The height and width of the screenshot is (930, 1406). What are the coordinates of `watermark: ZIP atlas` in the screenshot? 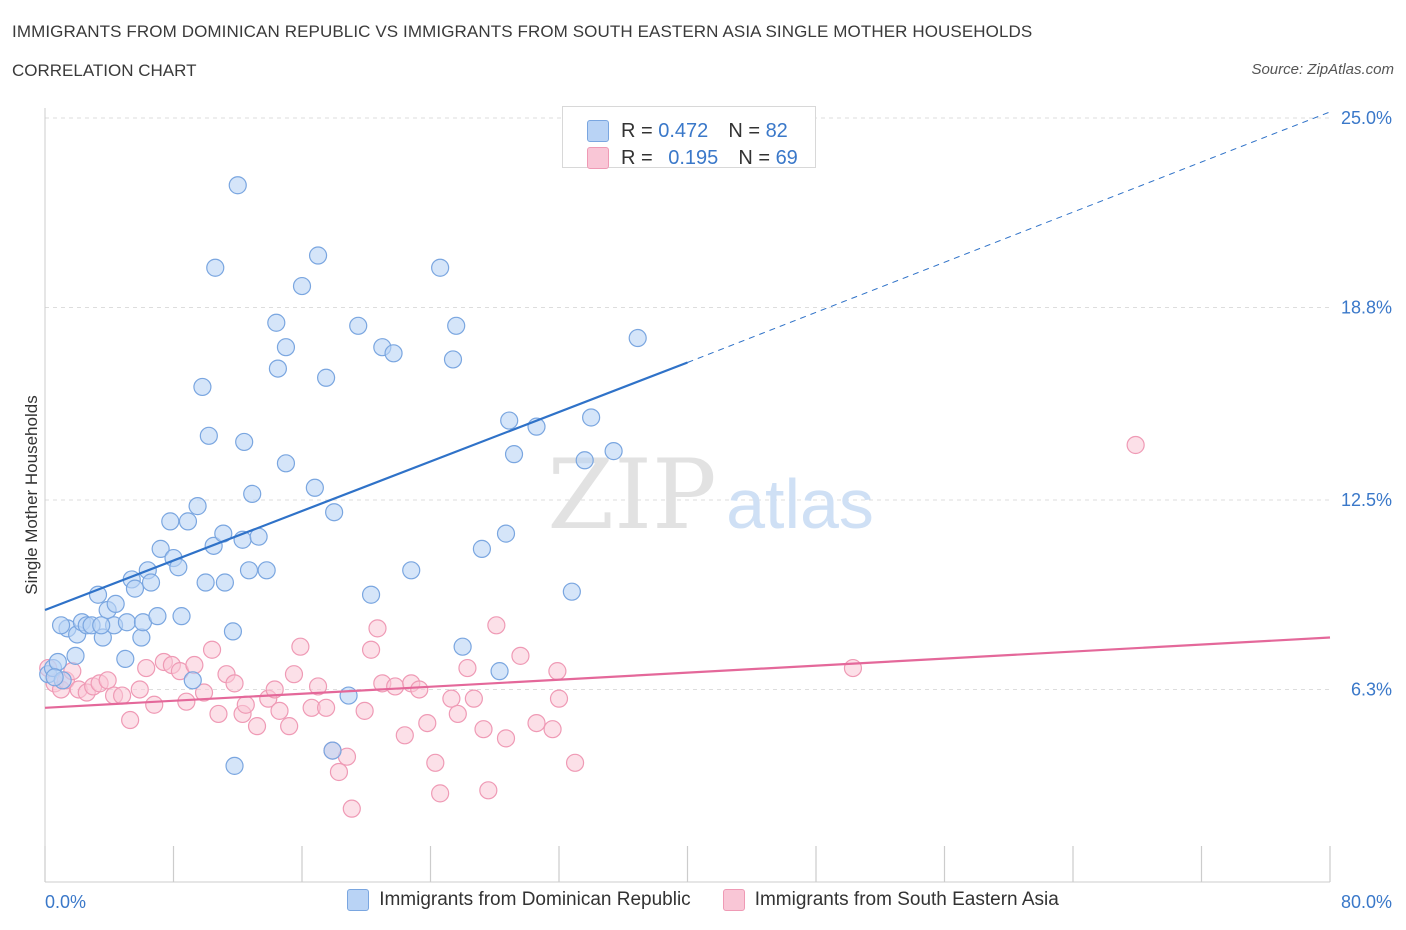 It's located at (710, 495).